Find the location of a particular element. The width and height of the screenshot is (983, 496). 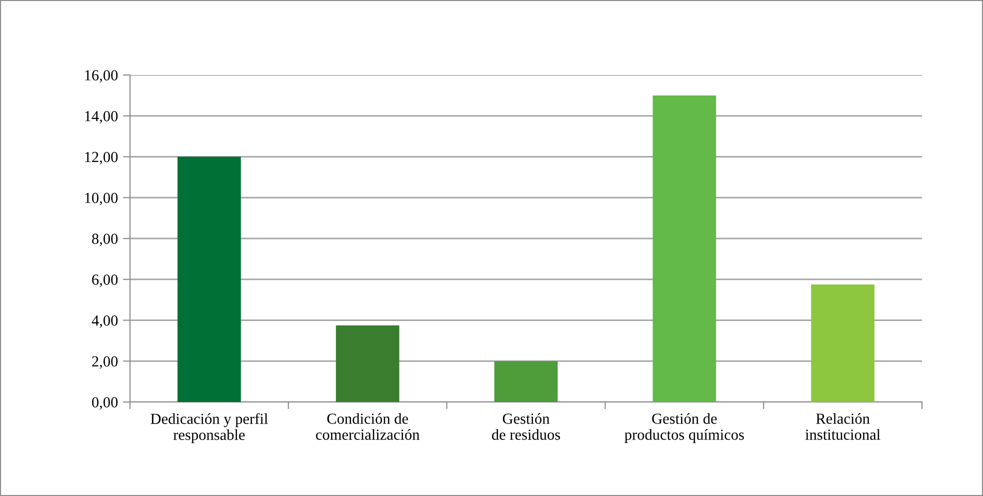

y-tick-label: 12,00 is located at coordinates (101, 158).